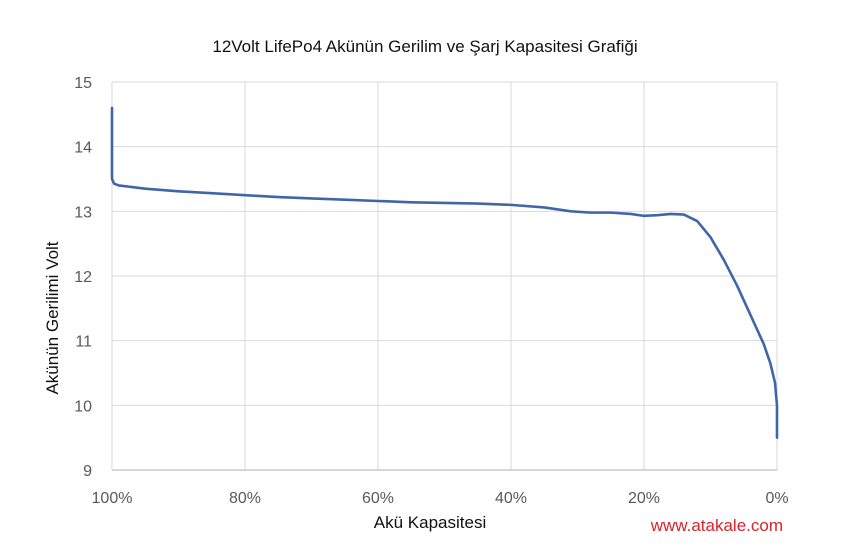 The height and width of the screenshot is (556, 850). Describe the element at coordinates (83, 406) in the screenshot. I see `y-tick-label: 10` at that location.